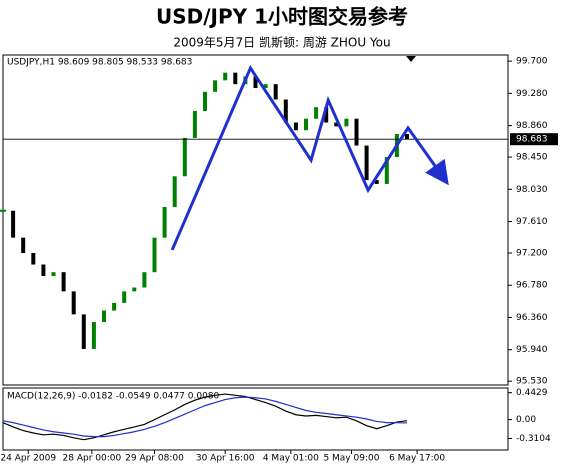 This screenshot has width=564, height=467. I want to click on price-label: USDJPY,H1 98.609 98.805 98.533 98.683, so click(99, 63).